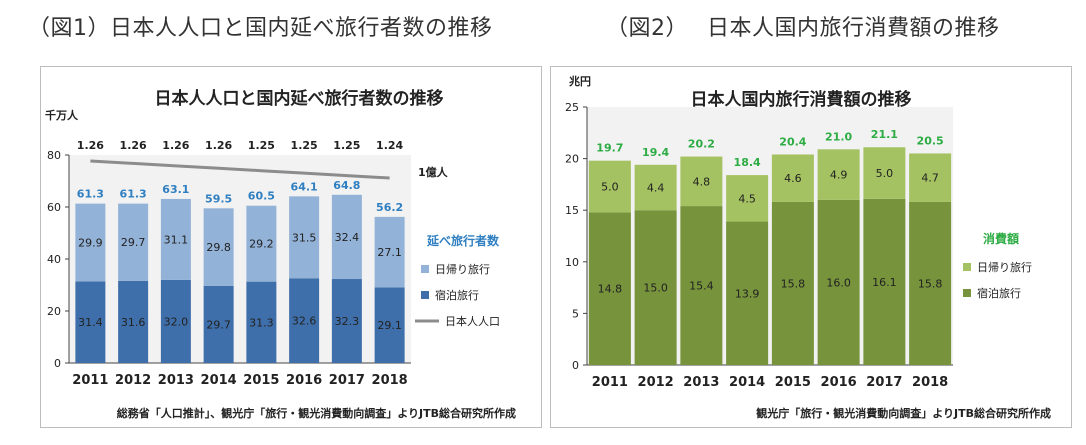 This screenshot has height=445, width=1086. What do you see at coordinates (389, 207) in the screenshot?
I see `bar-total-label: 56.2` at bounding box center [389, 207].